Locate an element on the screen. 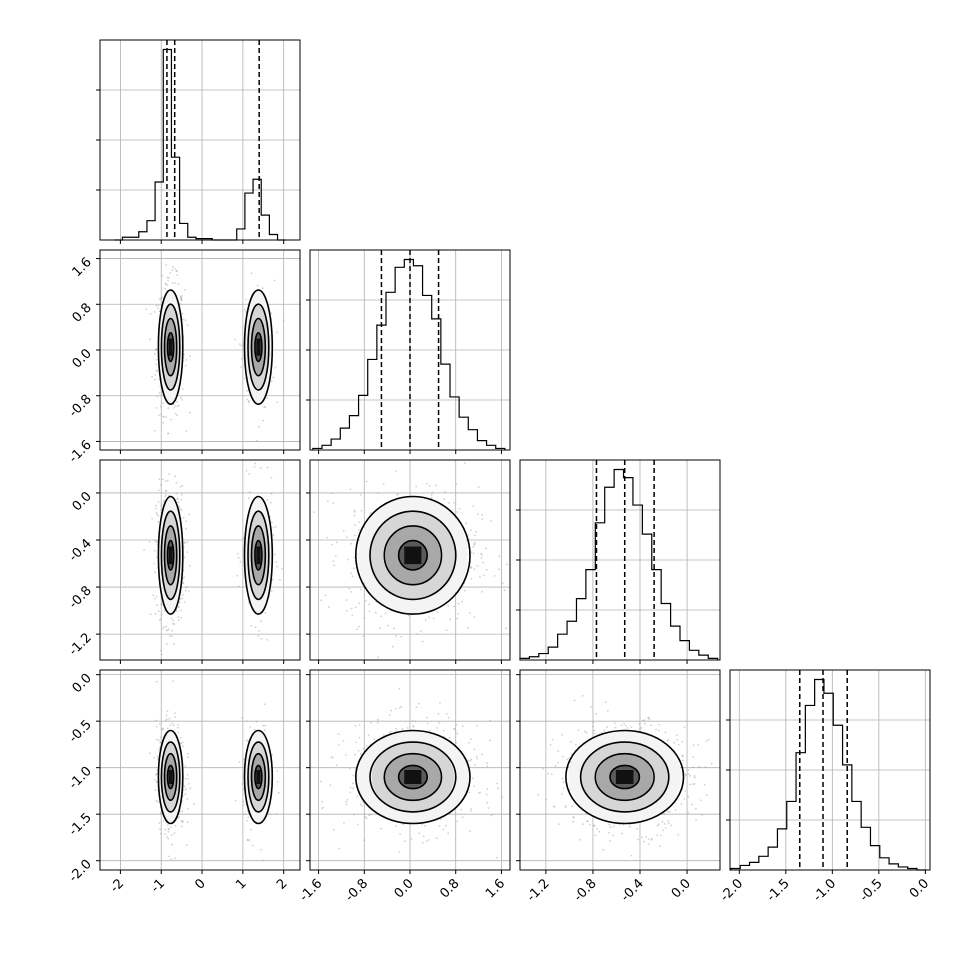 The image size is (970, 970). histogram-step is located at coordinates (619, 564).